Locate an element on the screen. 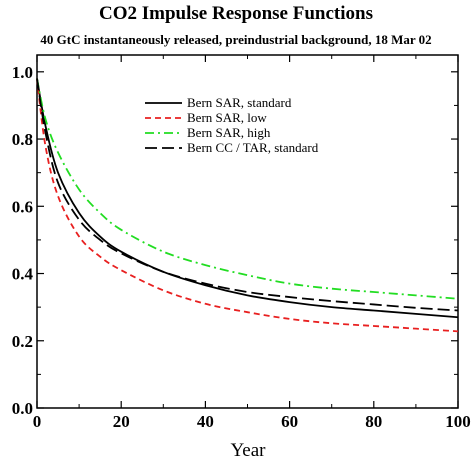 This screenshot has width=473, height=459. legend-label: Bern SAR, low is located at coordinates (227, 117).